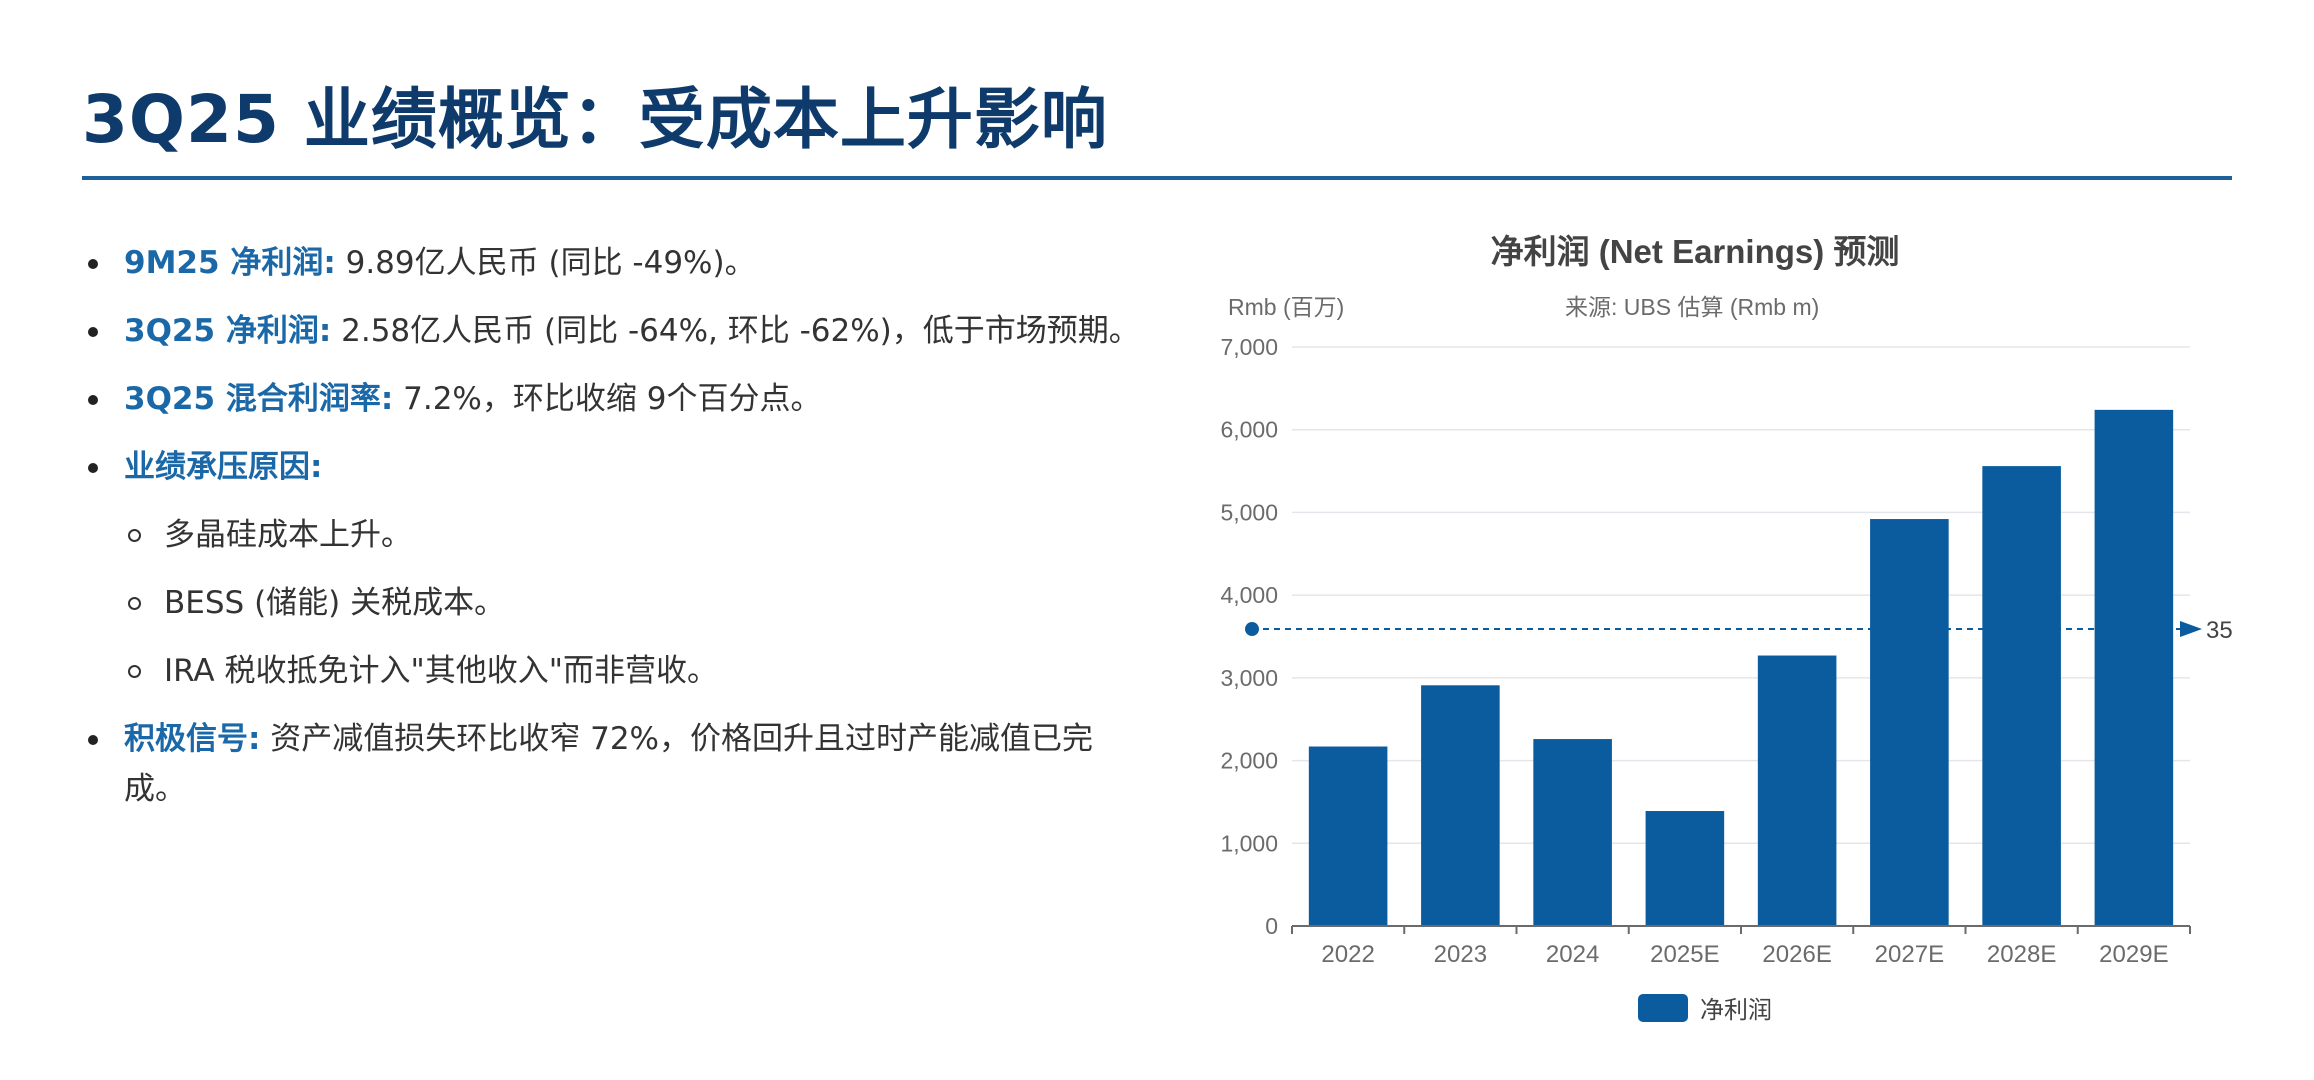  I want to click on mark-line-label: 35, so click(2219, 630).